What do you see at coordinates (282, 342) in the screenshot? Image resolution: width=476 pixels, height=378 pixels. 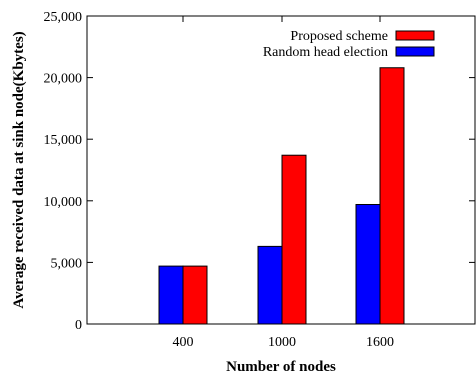 I see `x-tick-label: 1000` at bounding box center [282, 342].